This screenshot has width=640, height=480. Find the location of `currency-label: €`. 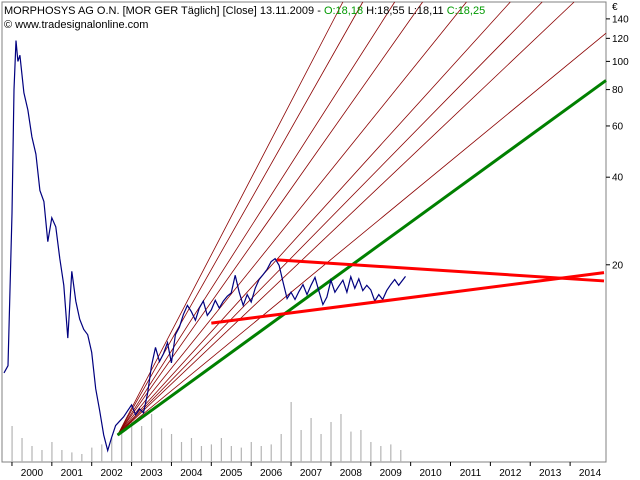

currency-label: € is located at coordinates (615, 7).